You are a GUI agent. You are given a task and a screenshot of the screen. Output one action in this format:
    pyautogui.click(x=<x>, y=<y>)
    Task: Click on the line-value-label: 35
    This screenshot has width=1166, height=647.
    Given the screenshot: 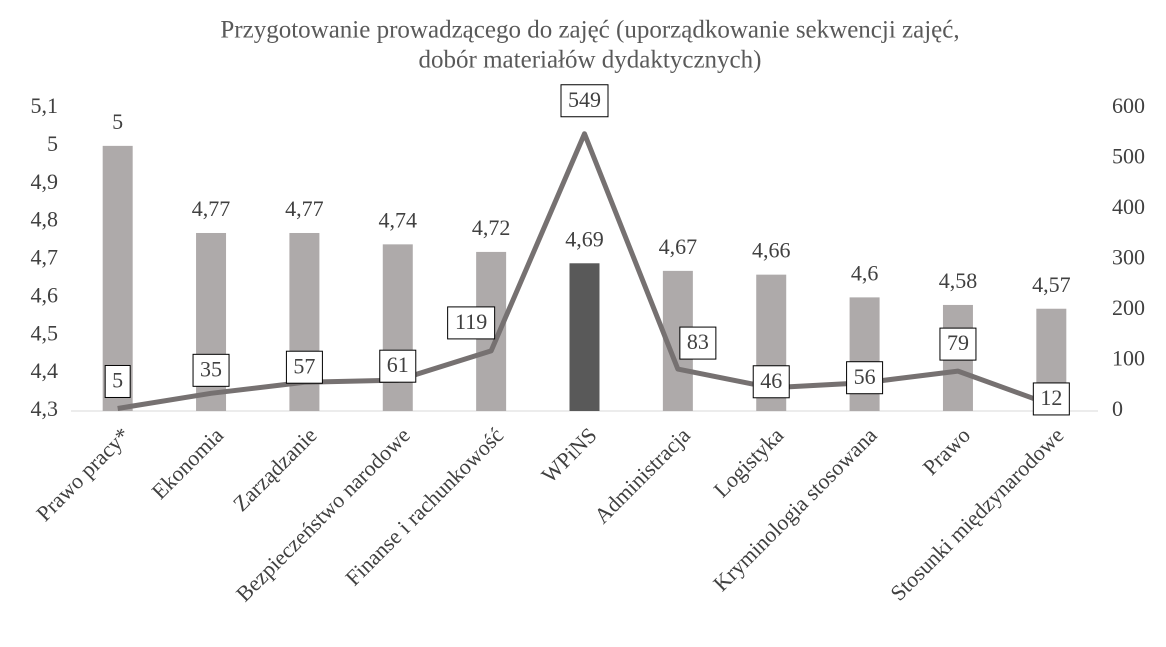 What is the action you would take?
    pyautogui.click(x=211, y=368)
    